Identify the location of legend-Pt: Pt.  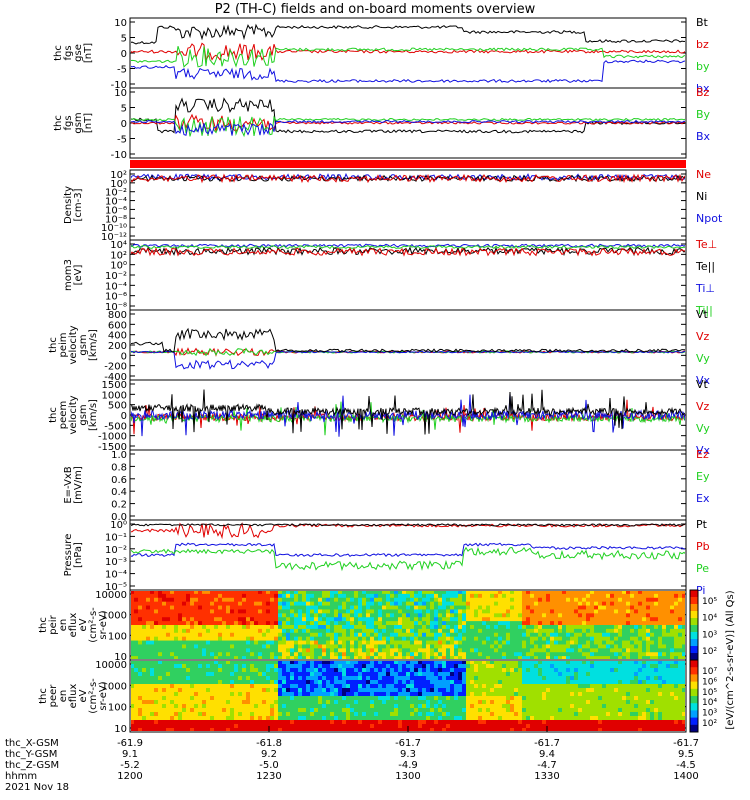
(702, 524).